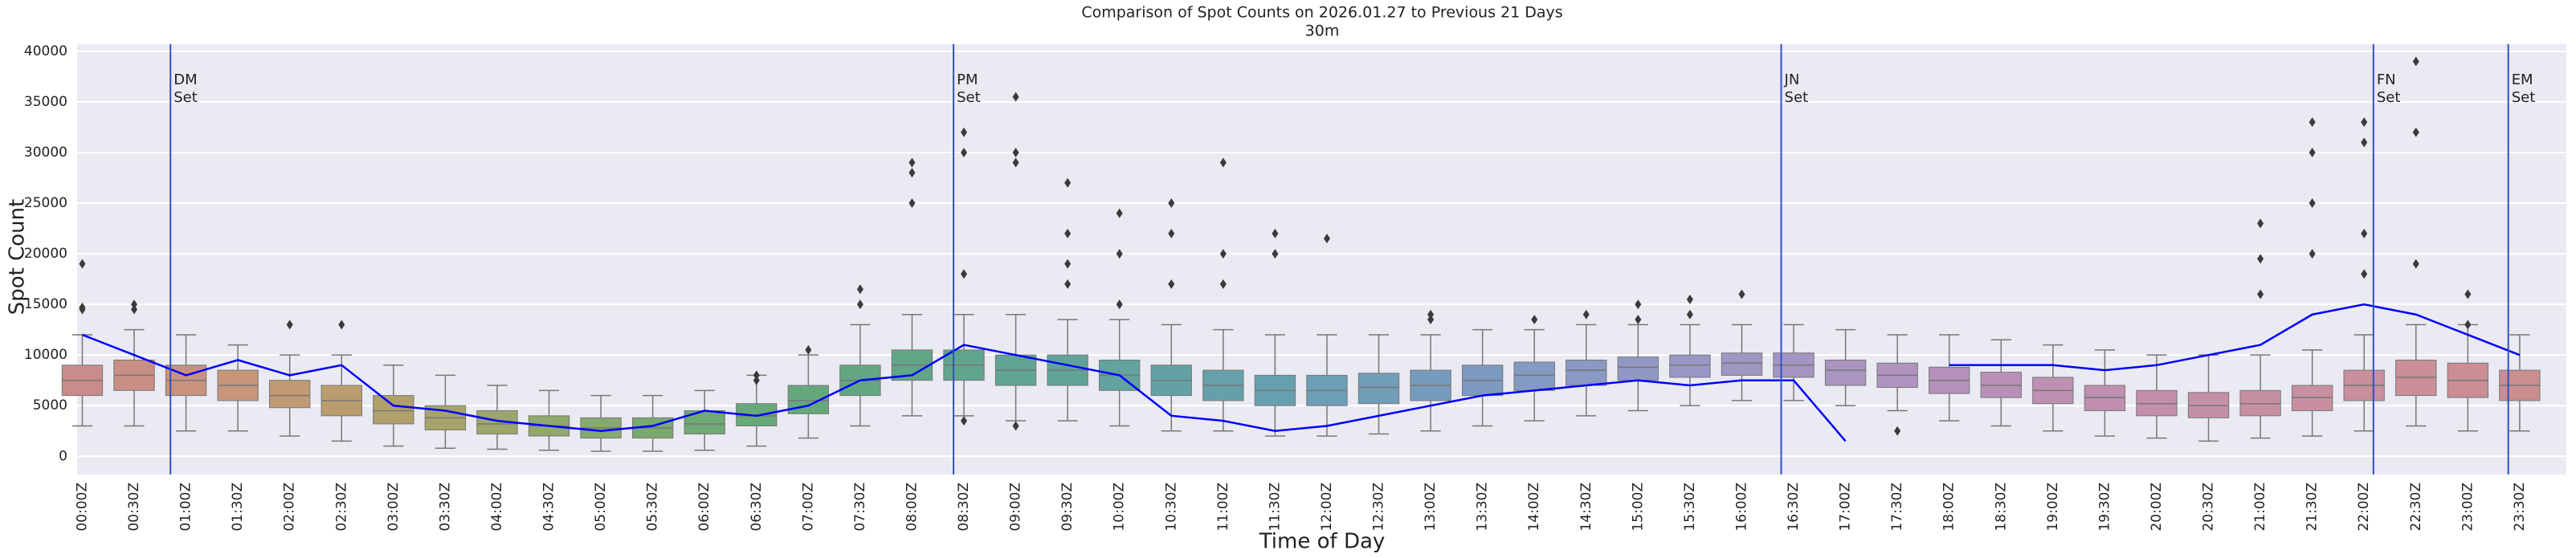 This screenshot has width=2576, height=558. Describe the element at coordinates (63, 456) in the screenshot. I see `y-tick-label: 0` at that location.